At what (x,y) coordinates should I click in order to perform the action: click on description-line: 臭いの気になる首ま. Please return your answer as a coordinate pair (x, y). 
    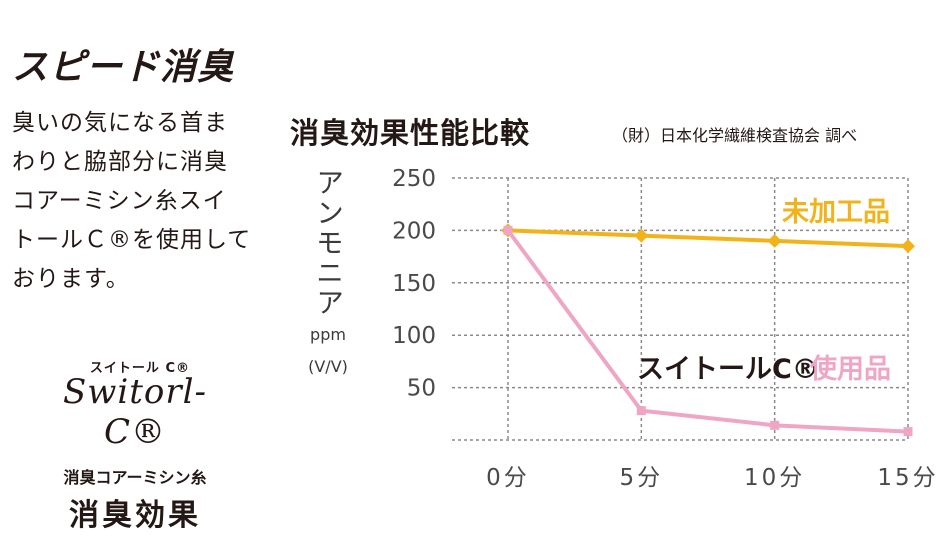
    Looking at the image, I should click on (120, 123).